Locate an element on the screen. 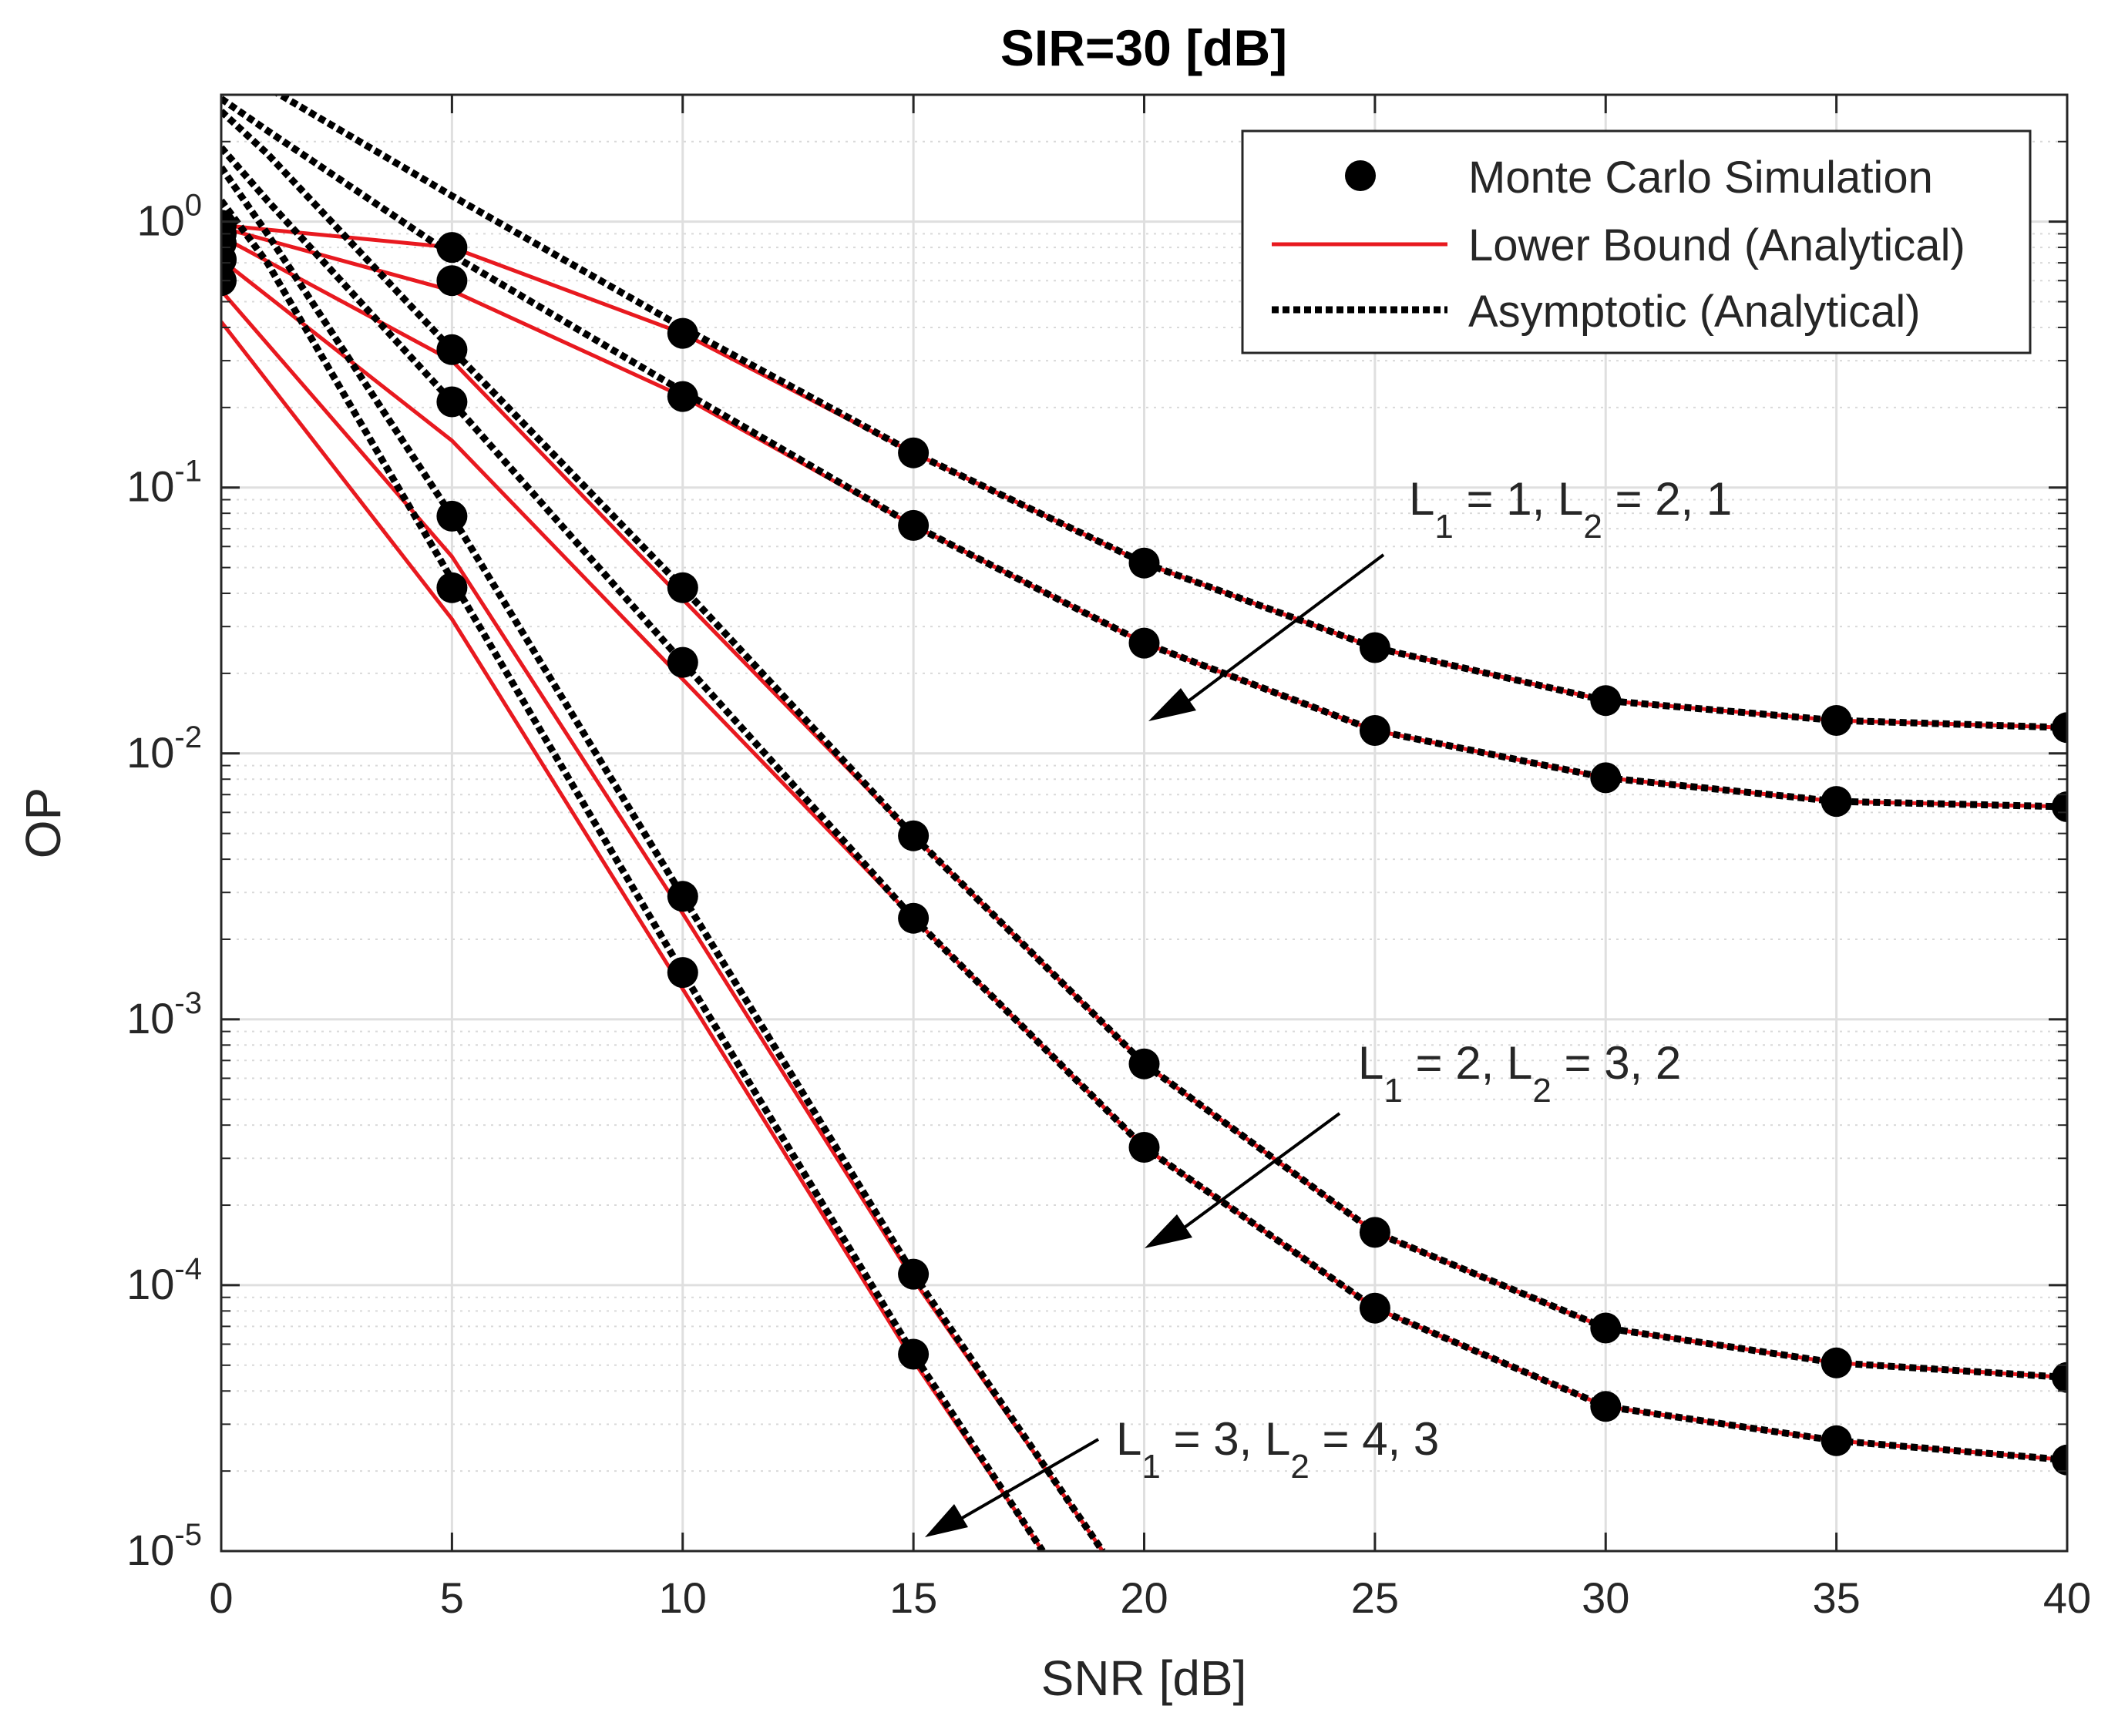  x-tick-label: 0 is located at coordinates (221, 1597).